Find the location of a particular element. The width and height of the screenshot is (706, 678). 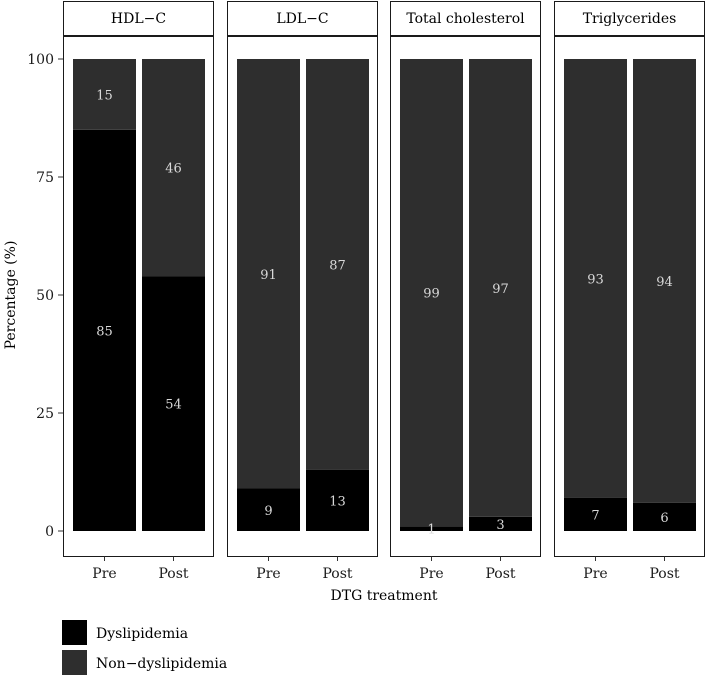

x-axis-title: DTG treatment is located at coordinates (384, 596).